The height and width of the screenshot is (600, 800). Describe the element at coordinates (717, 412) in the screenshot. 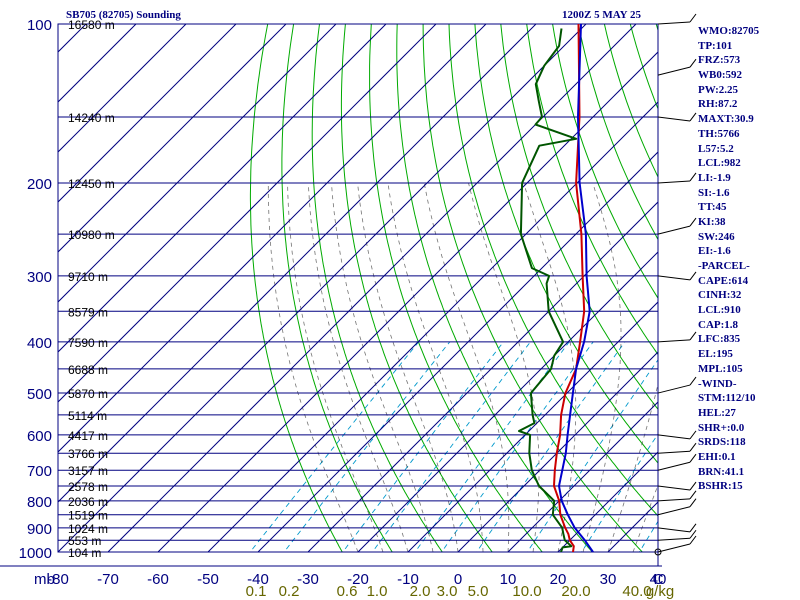

I see `index-item: HEL:27` at that location.